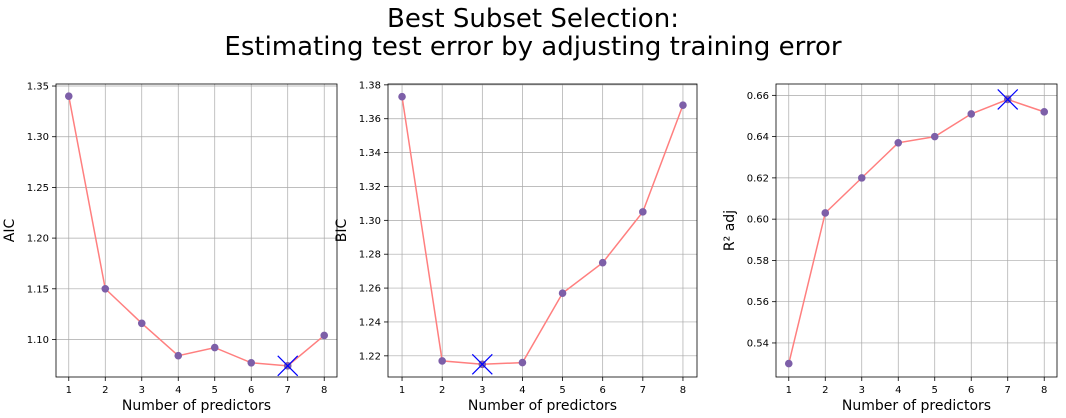 The width and height of the screenshot is (1066, 418). Describe the element at coordinates (758, 302) in the screenshot. I see `y-tick-label: 0.56` at that location.